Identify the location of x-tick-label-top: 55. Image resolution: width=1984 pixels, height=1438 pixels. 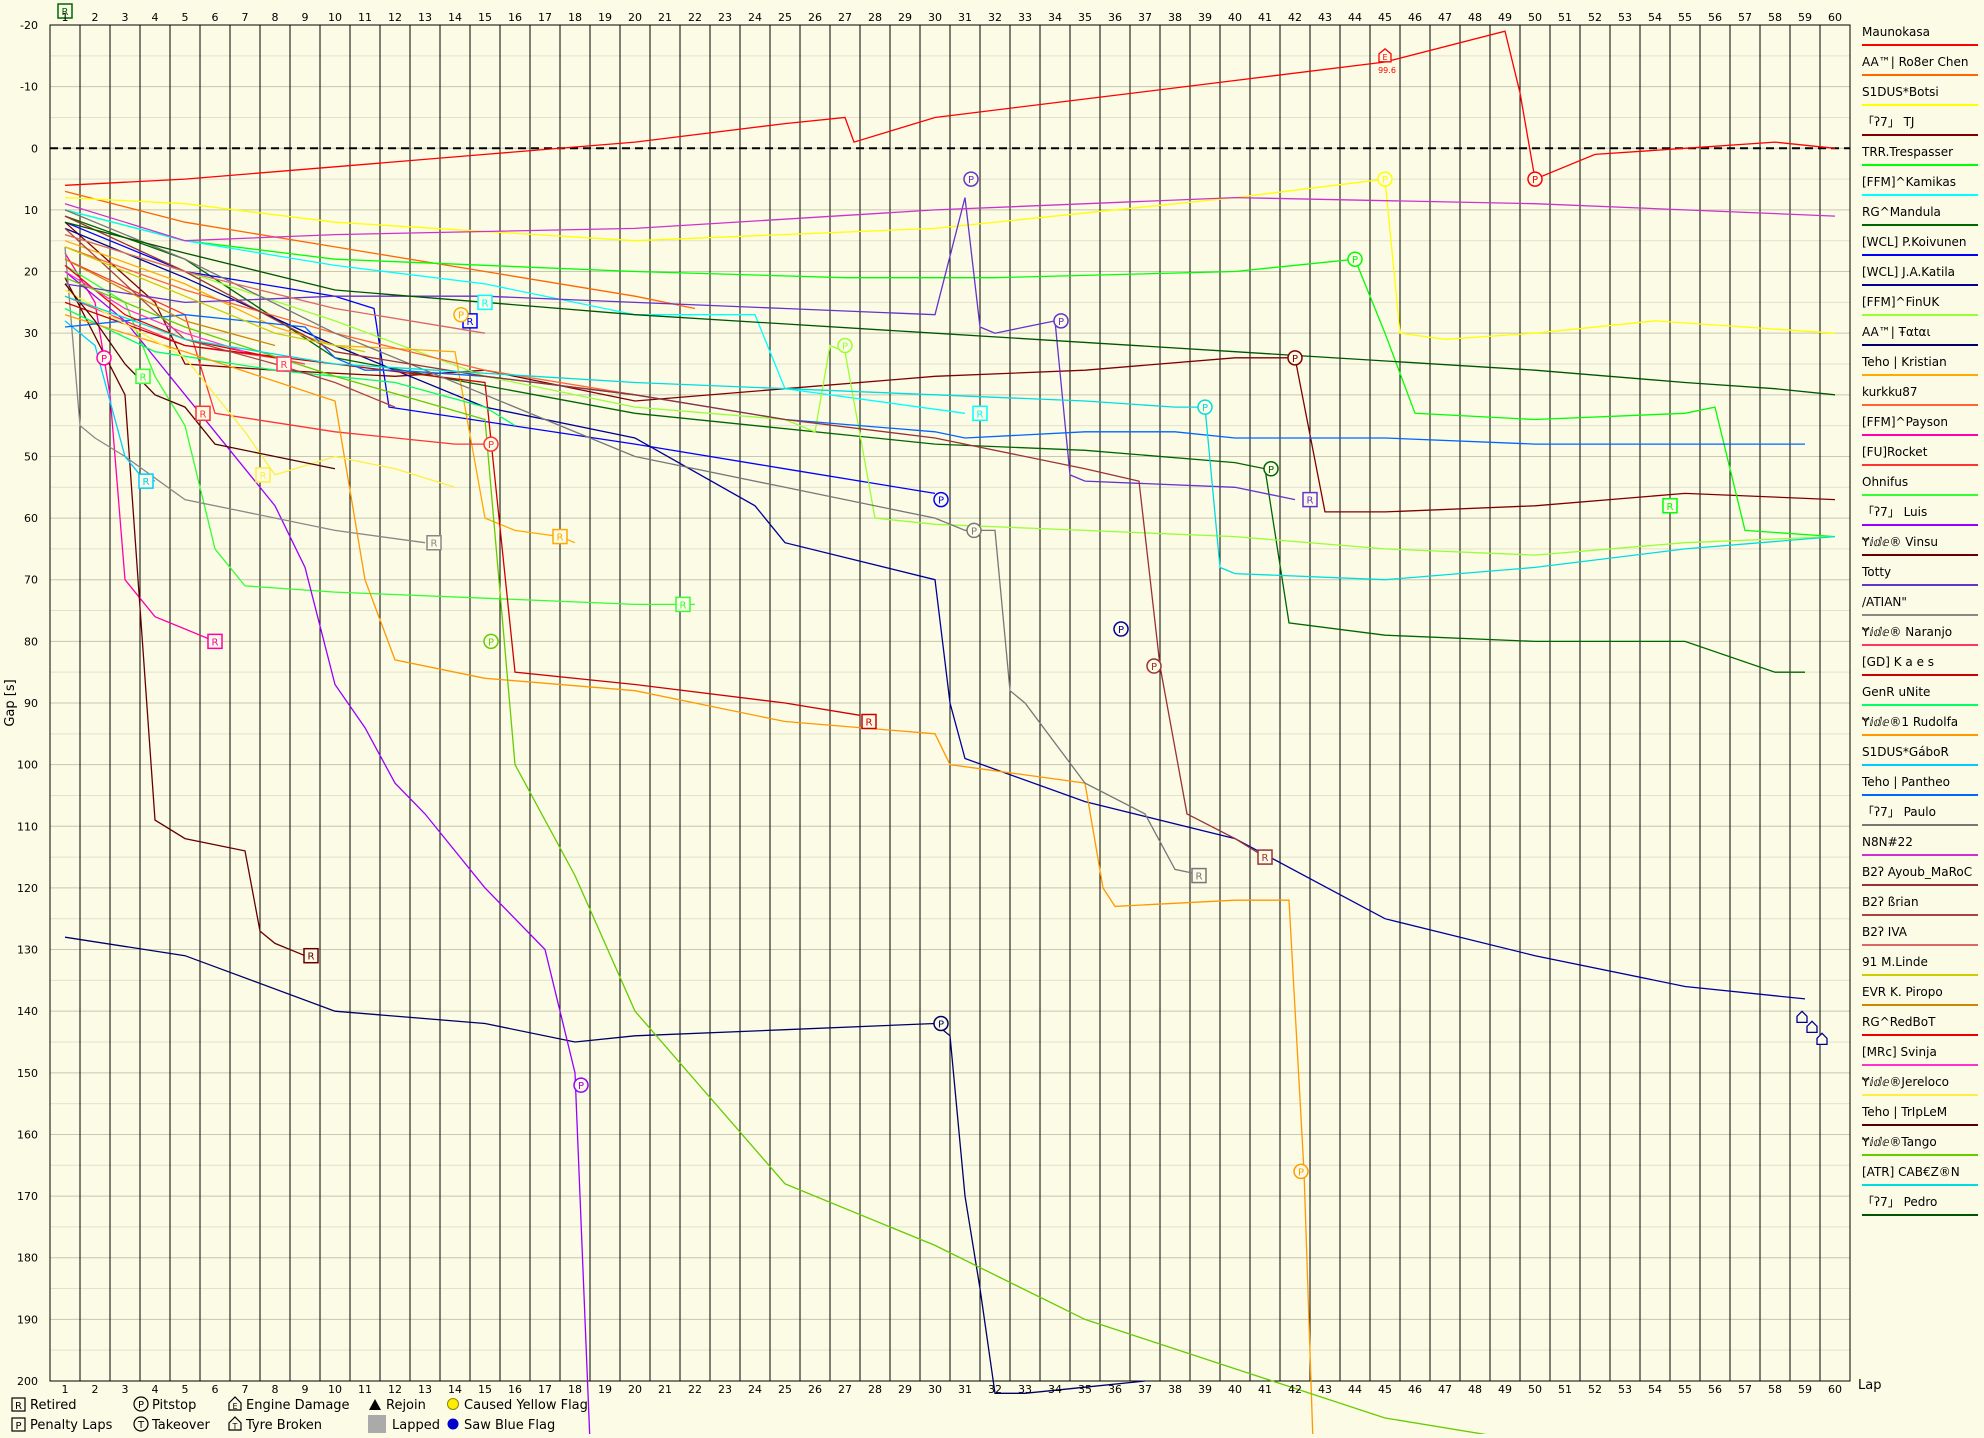
(1685, 17).